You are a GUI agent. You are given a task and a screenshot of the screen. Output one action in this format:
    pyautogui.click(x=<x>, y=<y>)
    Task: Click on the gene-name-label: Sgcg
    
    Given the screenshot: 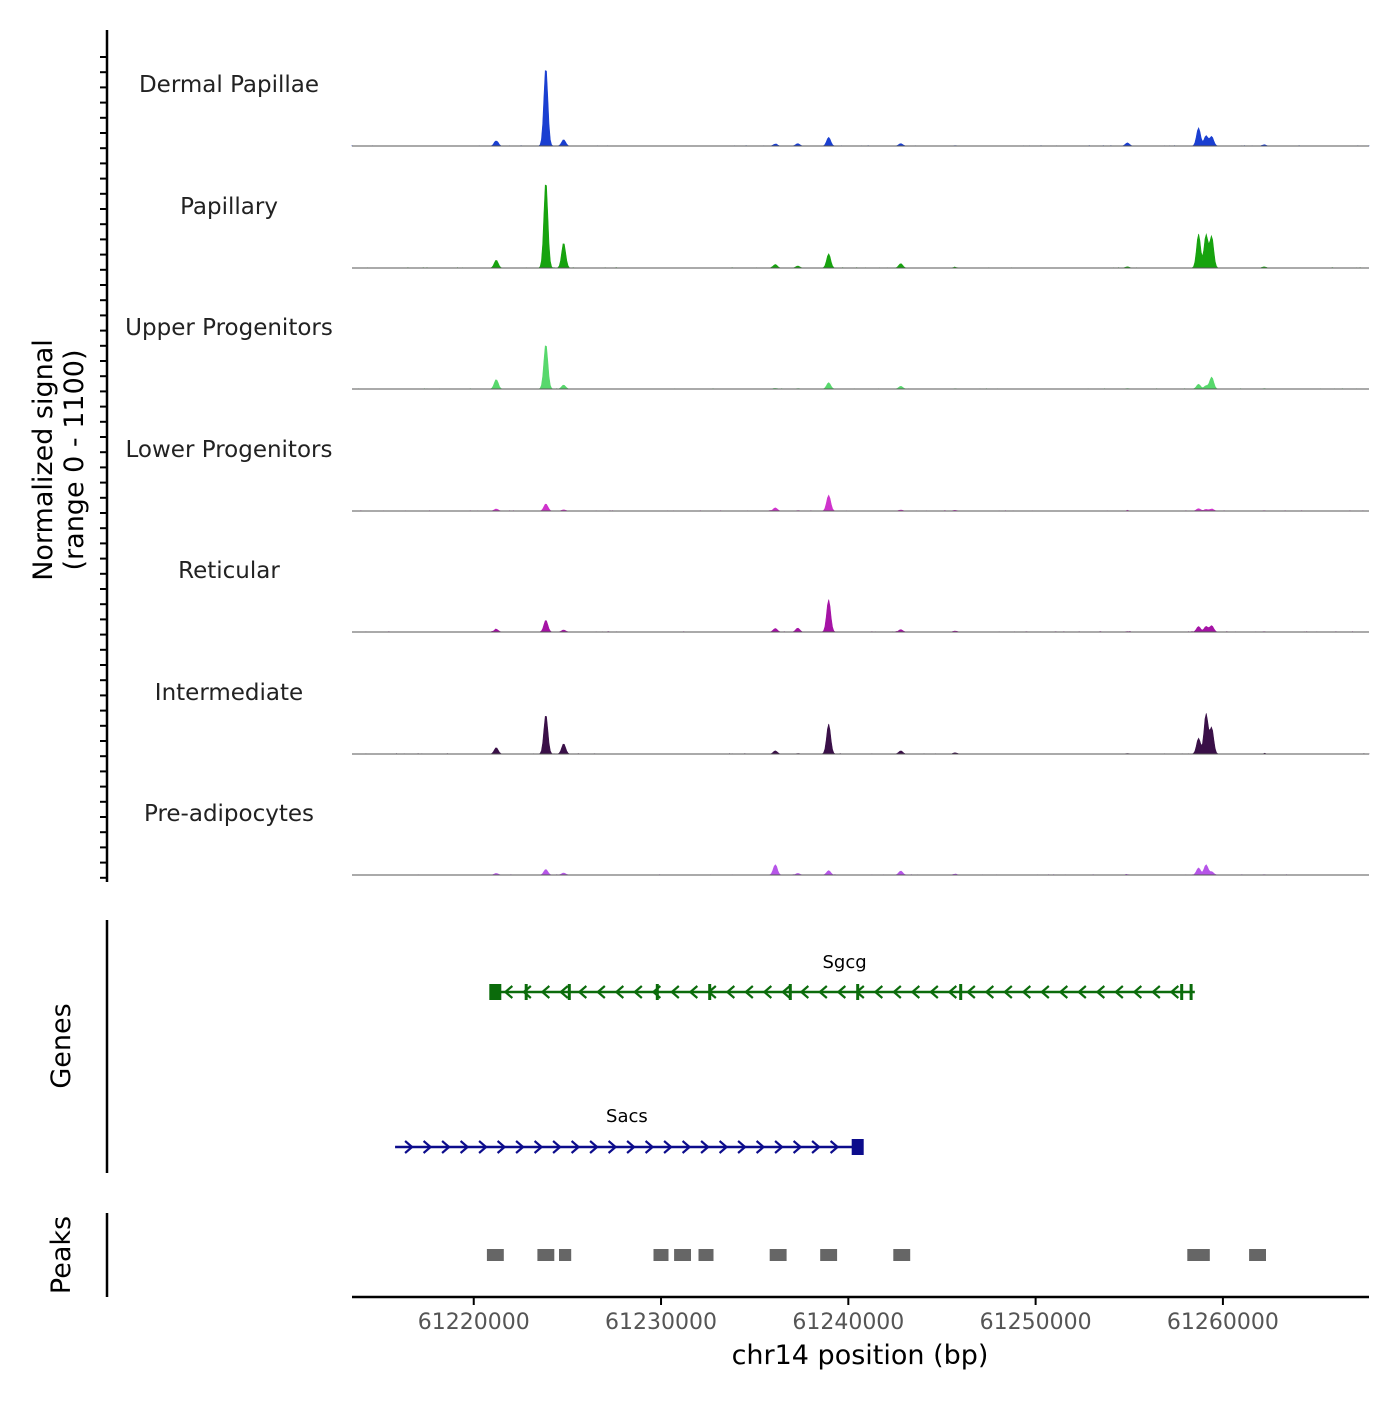 What is the action you would take?
    pyautogui.click(x=845, y=962)
    